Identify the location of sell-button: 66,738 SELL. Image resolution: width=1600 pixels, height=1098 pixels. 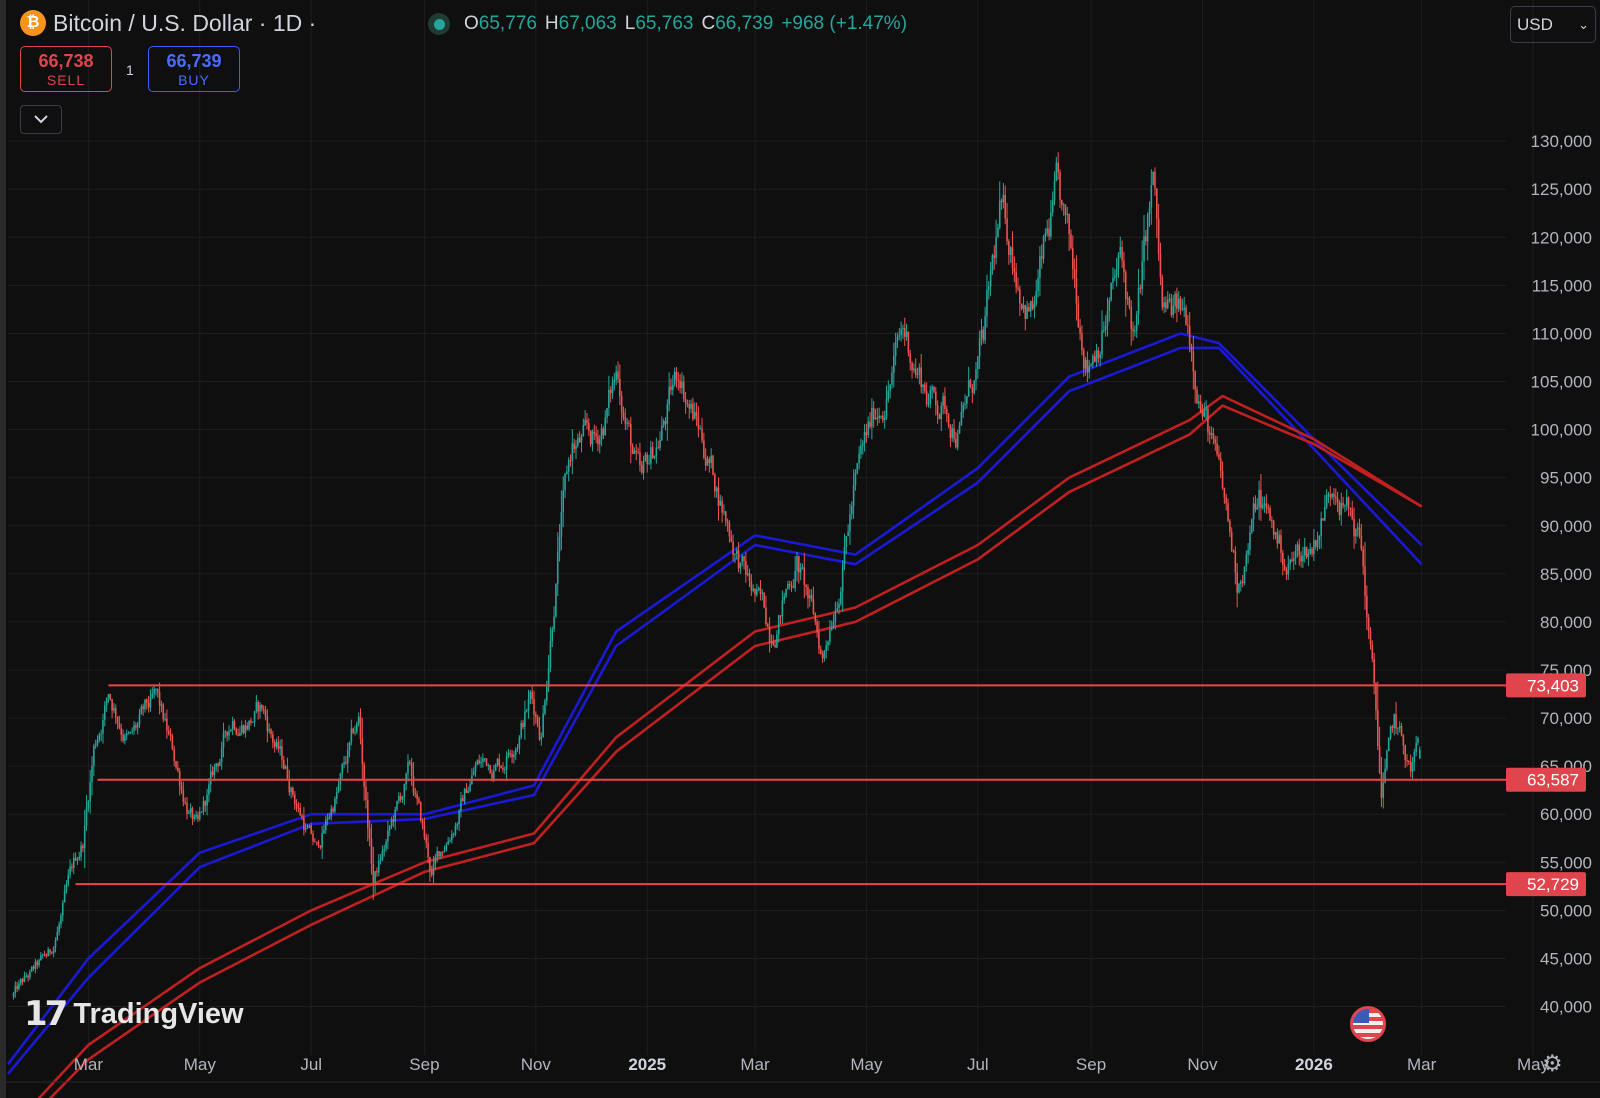
(66, 69).